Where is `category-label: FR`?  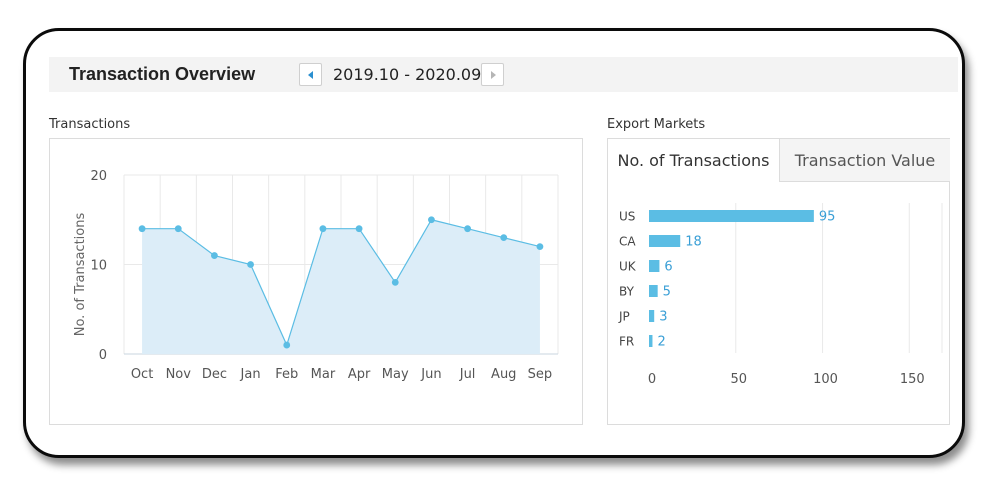 category-label: FR is located at coordinates (626, 342).